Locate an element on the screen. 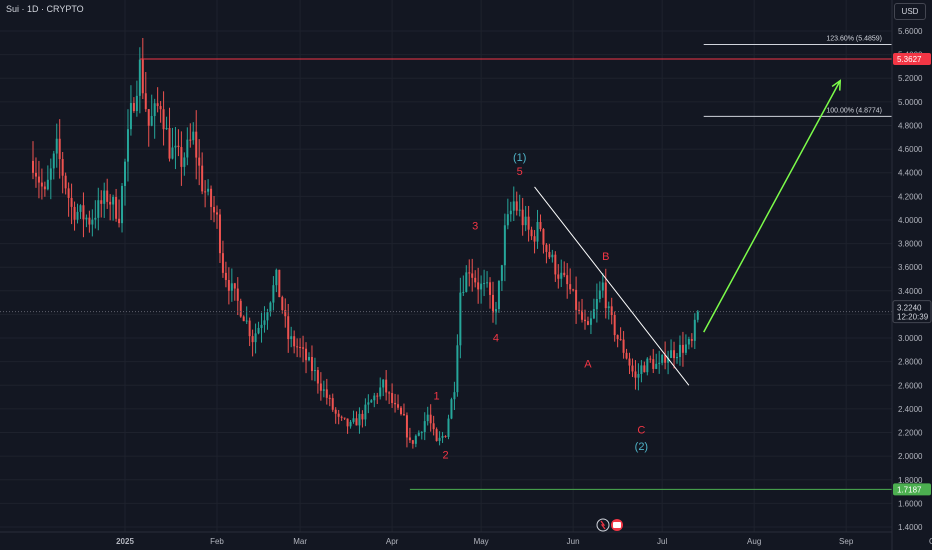  price-tick-label: 2.2000 is located at coordinates (910, 433).